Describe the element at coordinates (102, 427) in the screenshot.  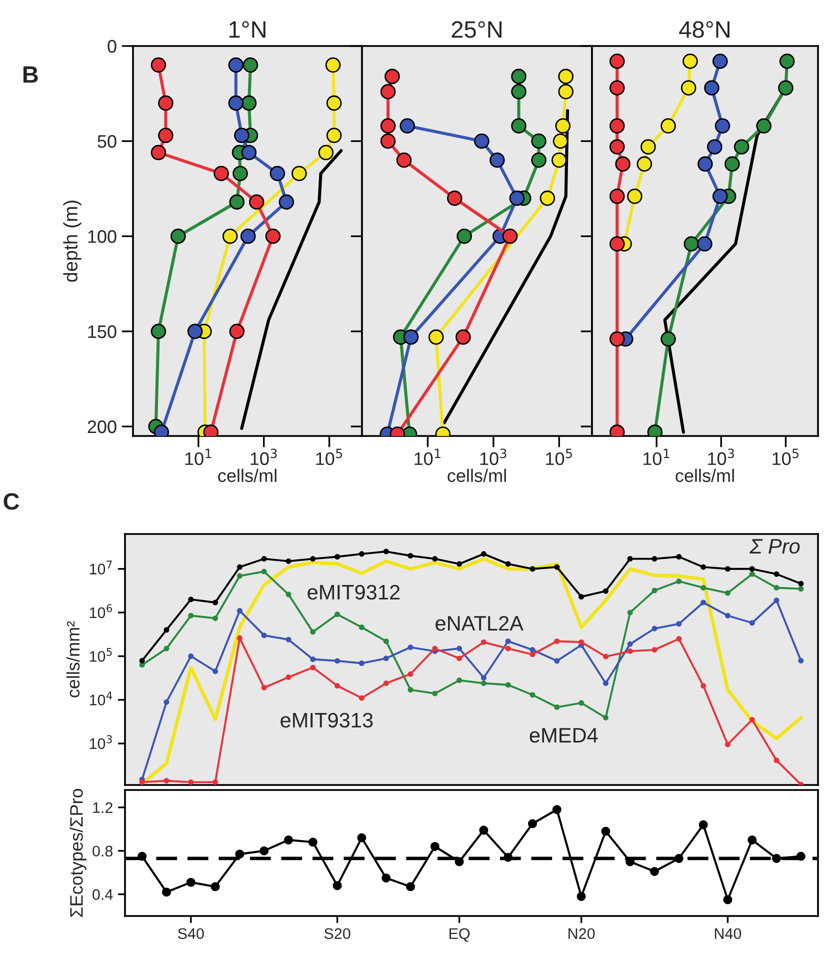
I see `y-tick-label: 200` at that location.